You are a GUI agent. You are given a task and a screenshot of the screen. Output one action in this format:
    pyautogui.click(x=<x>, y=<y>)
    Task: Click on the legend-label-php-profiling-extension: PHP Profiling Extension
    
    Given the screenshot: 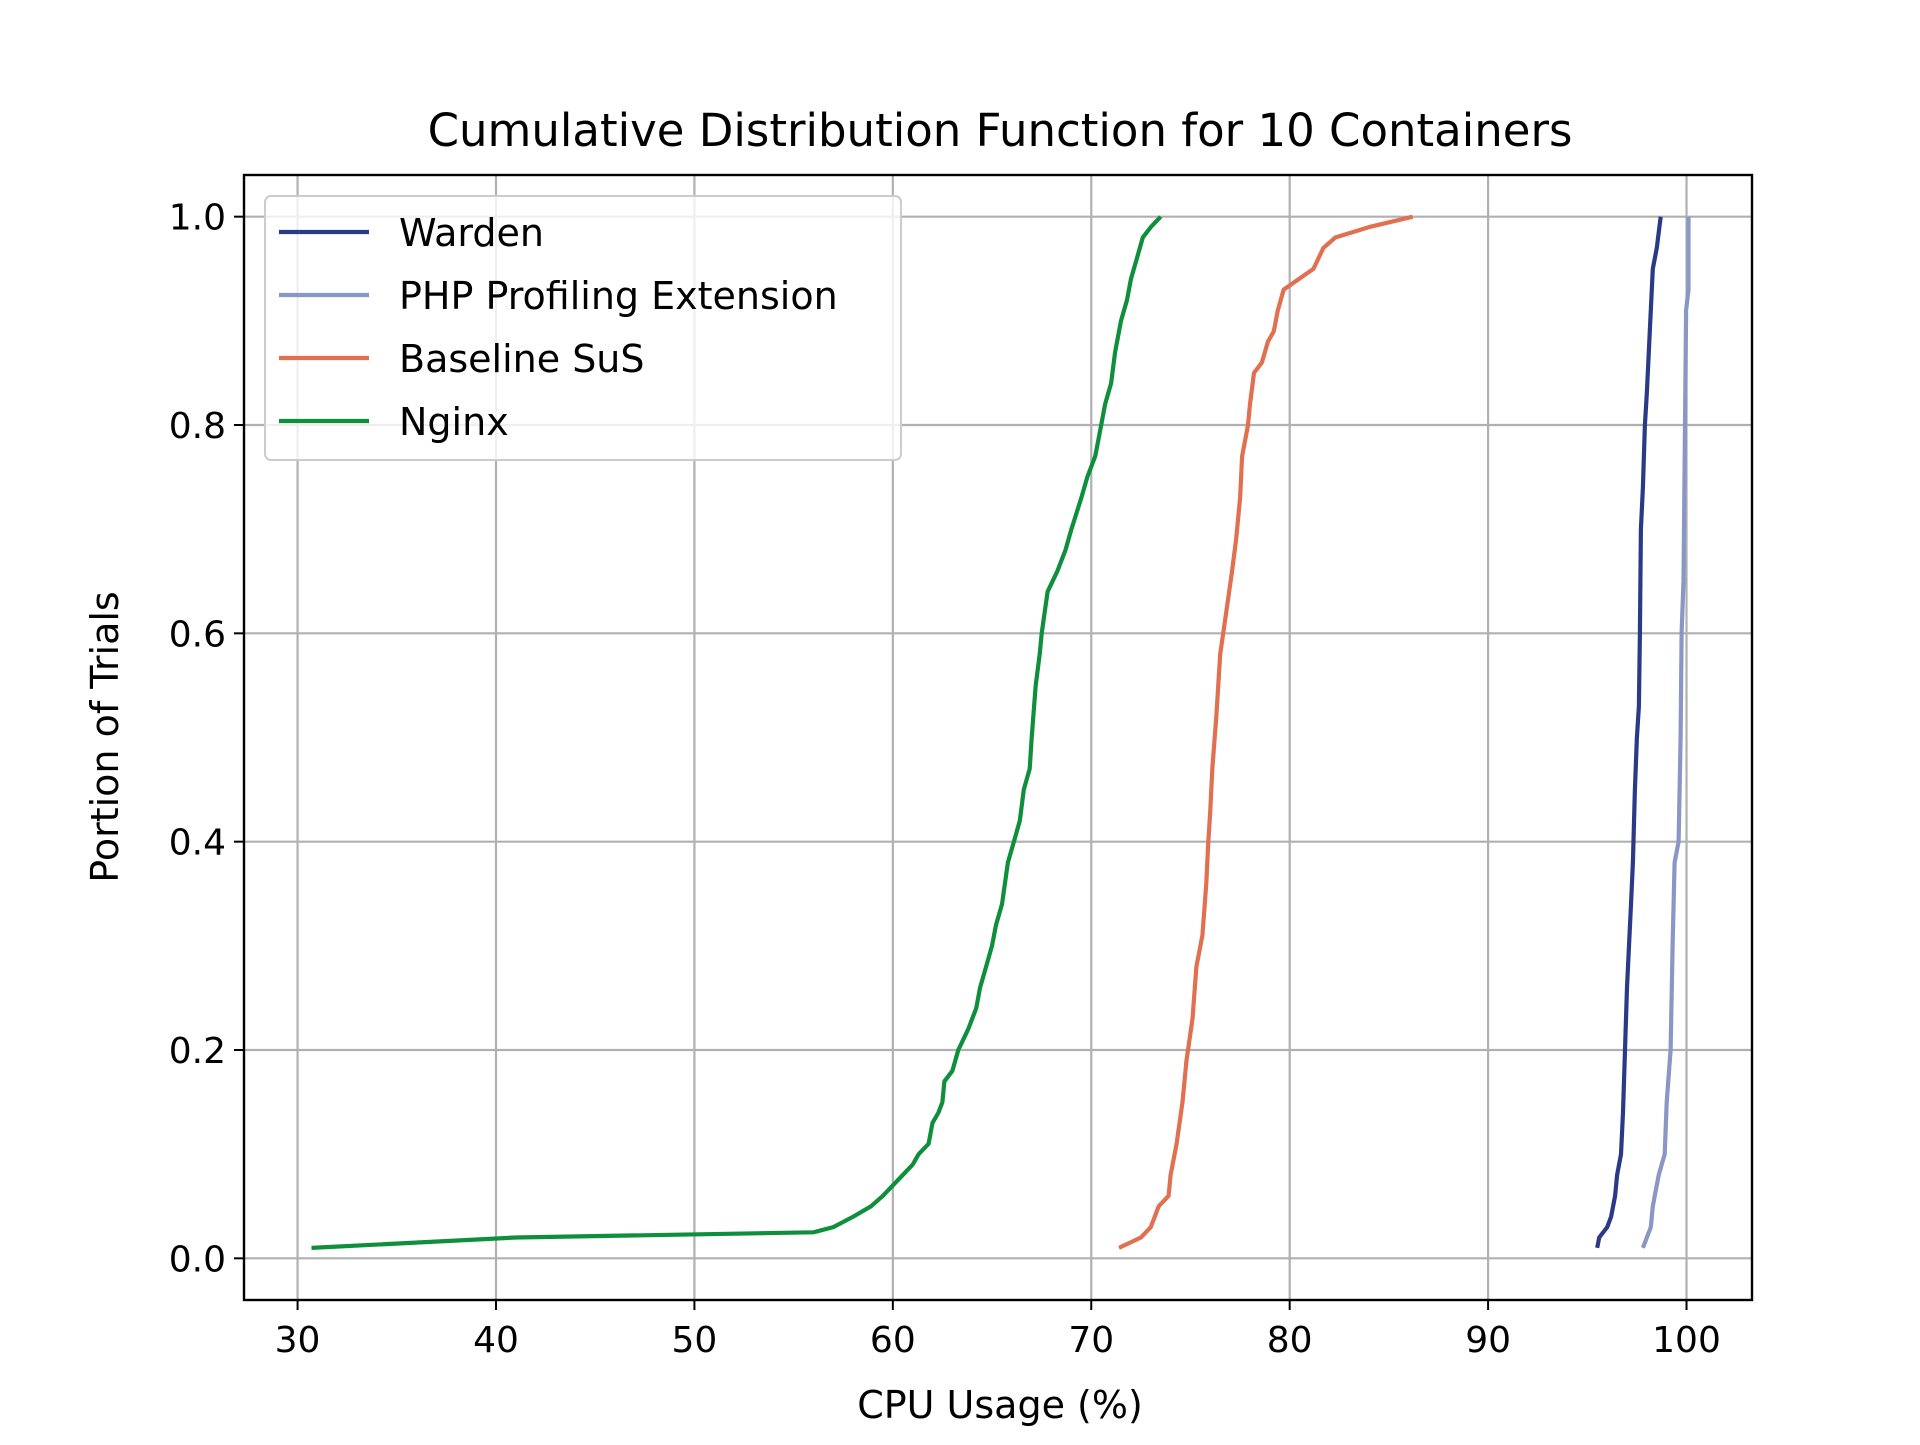 What is the action you would take?
    pyautogui.click(x=618, y=296)
    